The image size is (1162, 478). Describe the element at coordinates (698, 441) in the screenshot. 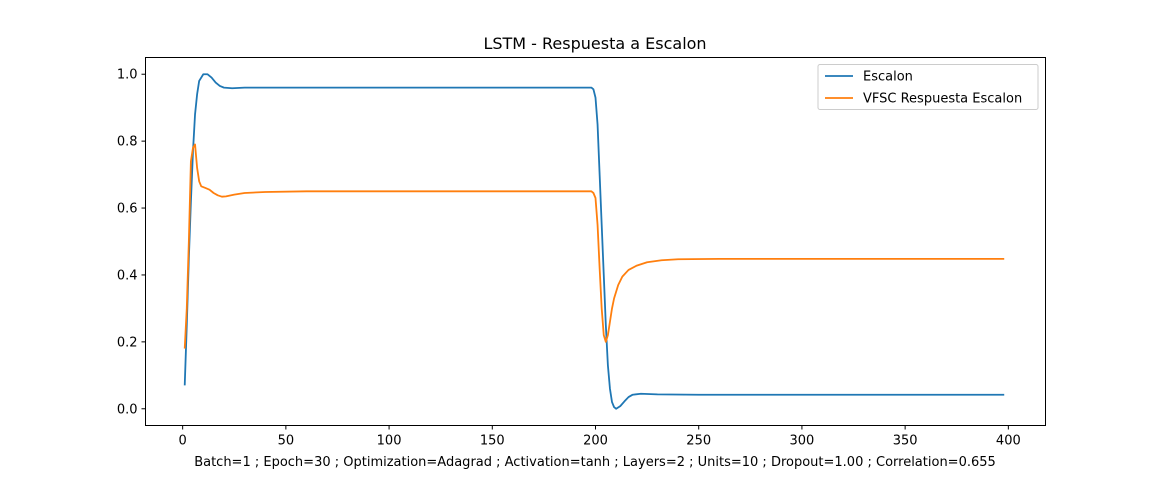

I see `x-tick-label: 250` at that location.